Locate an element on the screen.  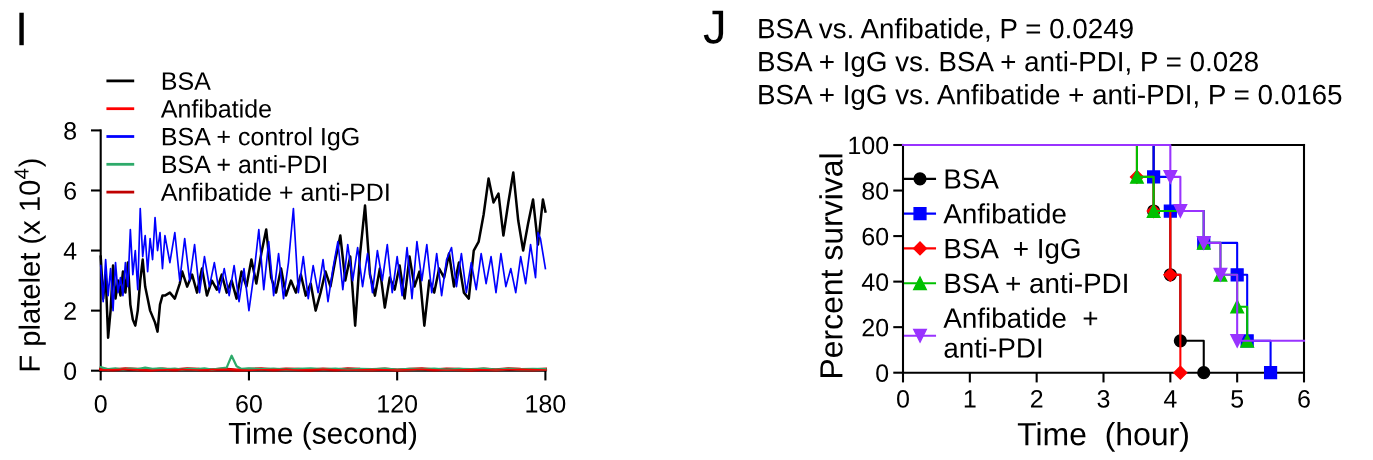
x-tick-label: 180 is located at coordinates (546, 403).